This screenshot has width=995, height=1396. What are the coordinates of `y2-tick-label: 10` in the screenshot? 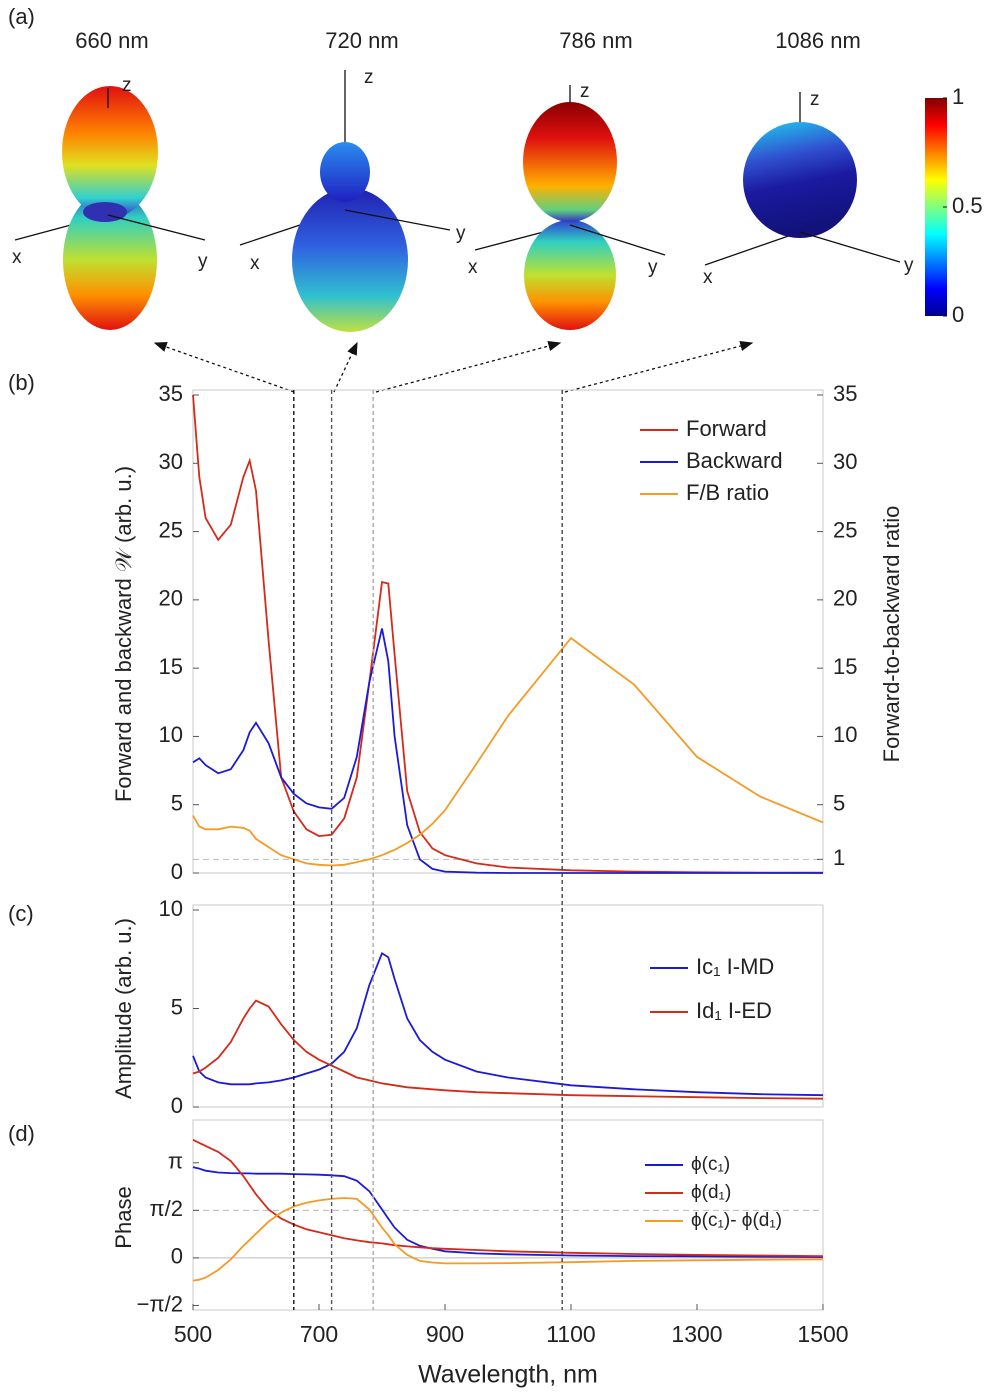 It's located at (845, 734).